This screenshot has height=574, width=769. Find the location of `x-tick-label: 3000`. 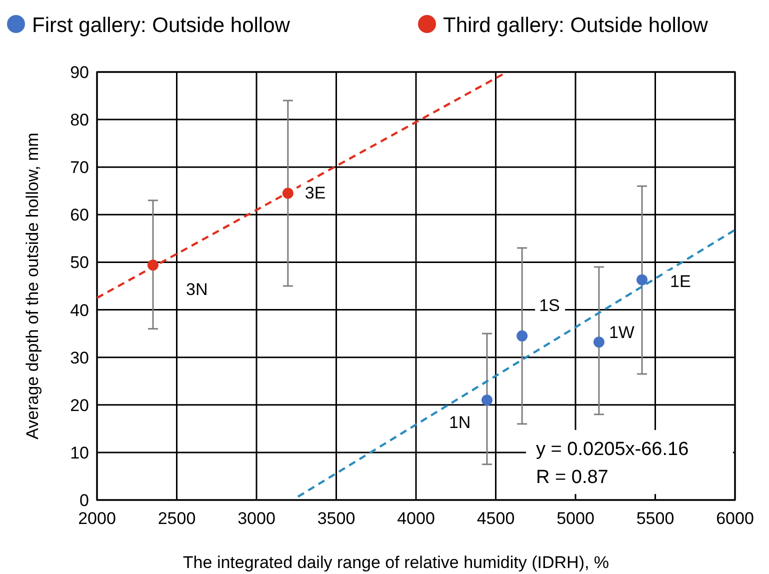

x-tick-label: 3000 is located at coordinates (257, 518).